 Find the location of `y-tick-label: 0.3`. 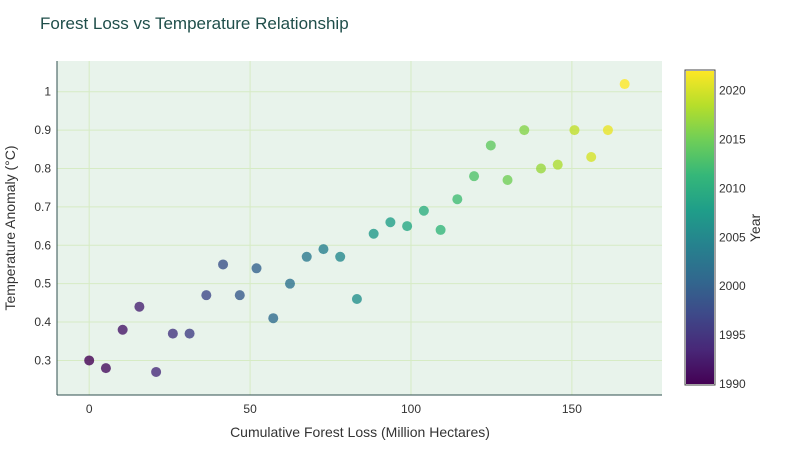

y-tick-label: 0.3 is located at coordinates (42, 360).